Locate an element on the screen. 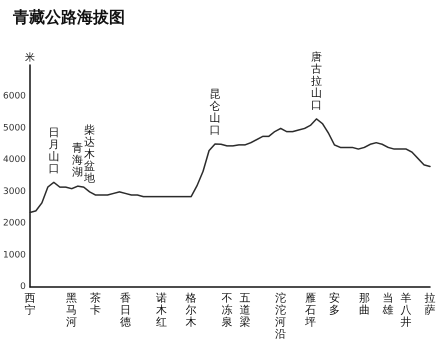 The width and height of the screenshot is (439, 346). x-tick-label: 格尔木 is located at coordinates (190, 310).